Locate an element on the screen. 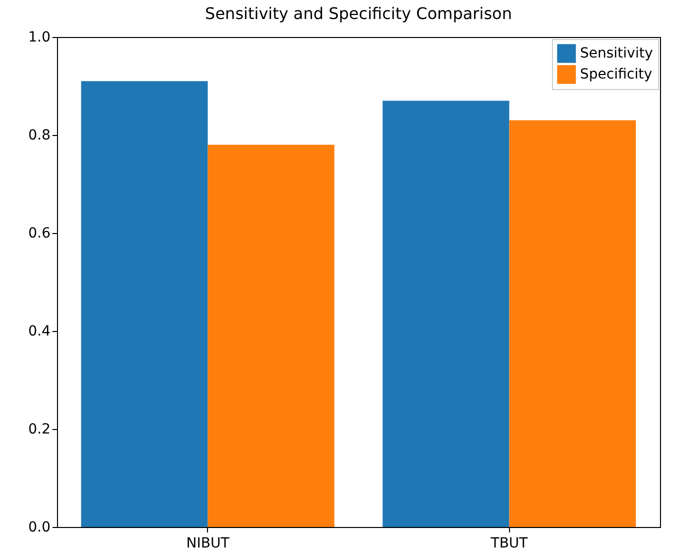 The height and width of the screenshot is (551, 674). y-tick-label: 1.0 is located at coordinates (39, 38).